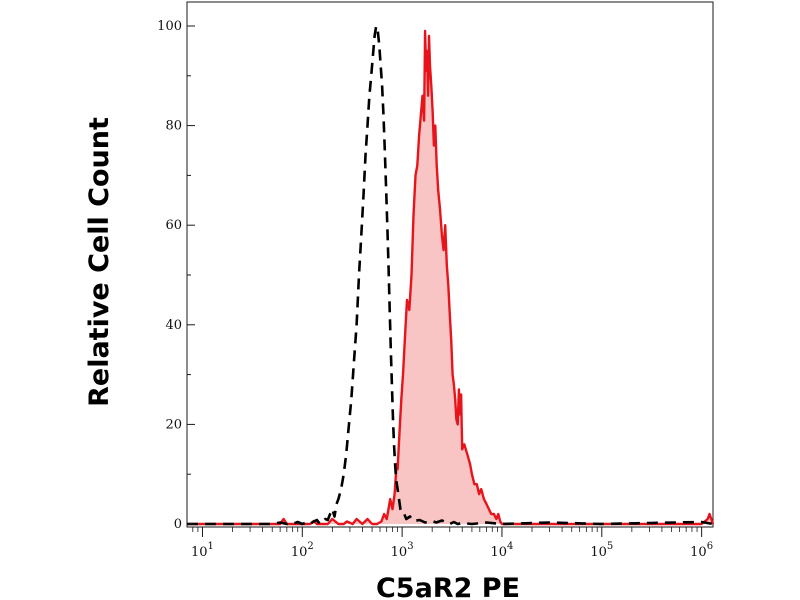 The image size is (800, 600). I want to click on y-tick-label: 60, so click(173, 225).